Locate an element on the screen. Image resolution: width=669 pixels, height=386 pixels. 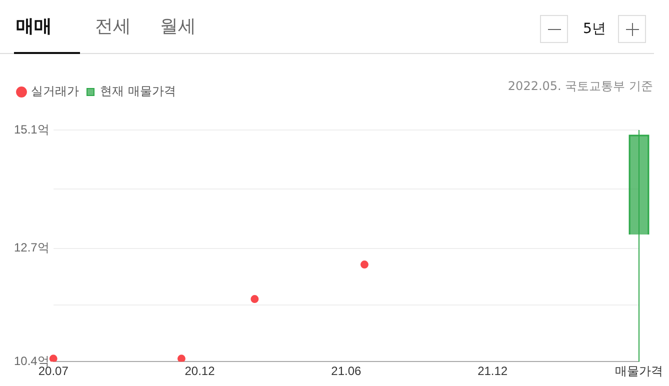
legend-label: 현재 매물가격 is located at coordinates (138, 91).